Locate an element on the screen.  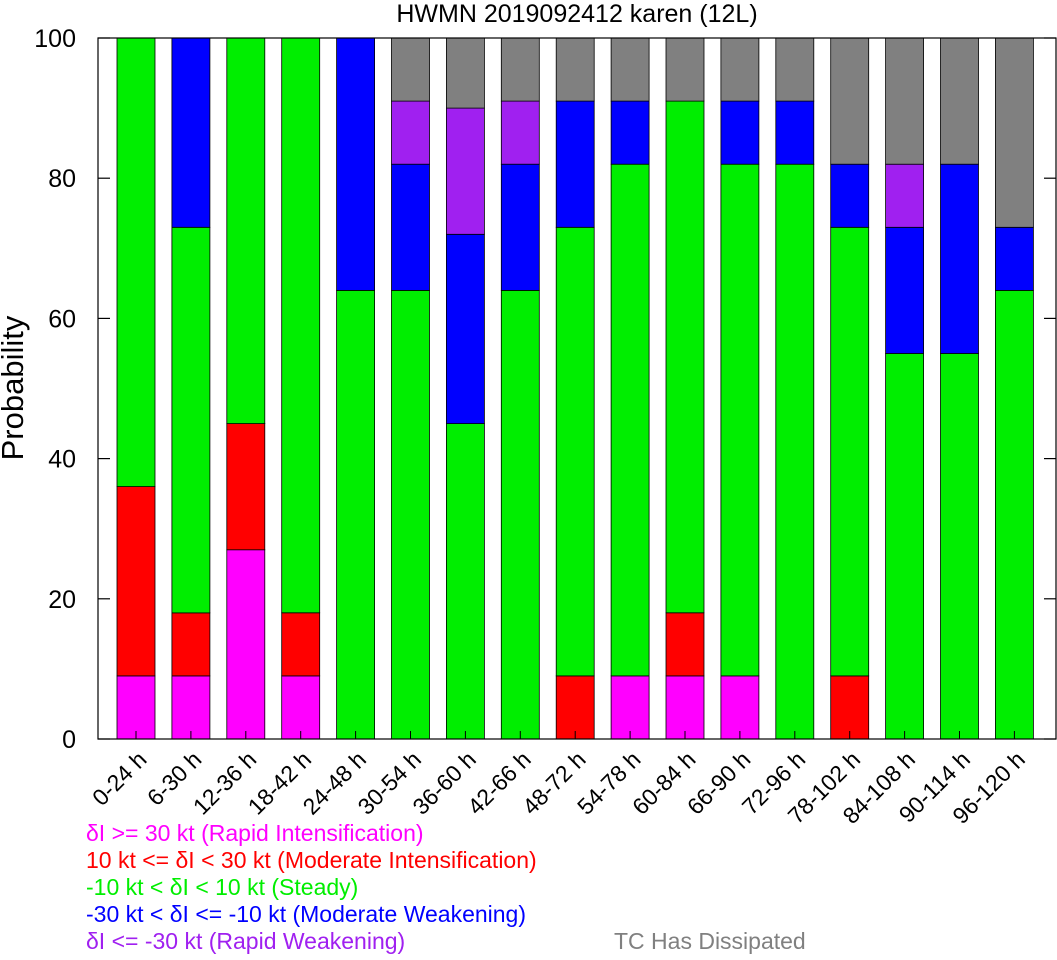
legend-item-steady: -10 kt < δI < 10 kt (Steady) is located at coordinates (222, 887).